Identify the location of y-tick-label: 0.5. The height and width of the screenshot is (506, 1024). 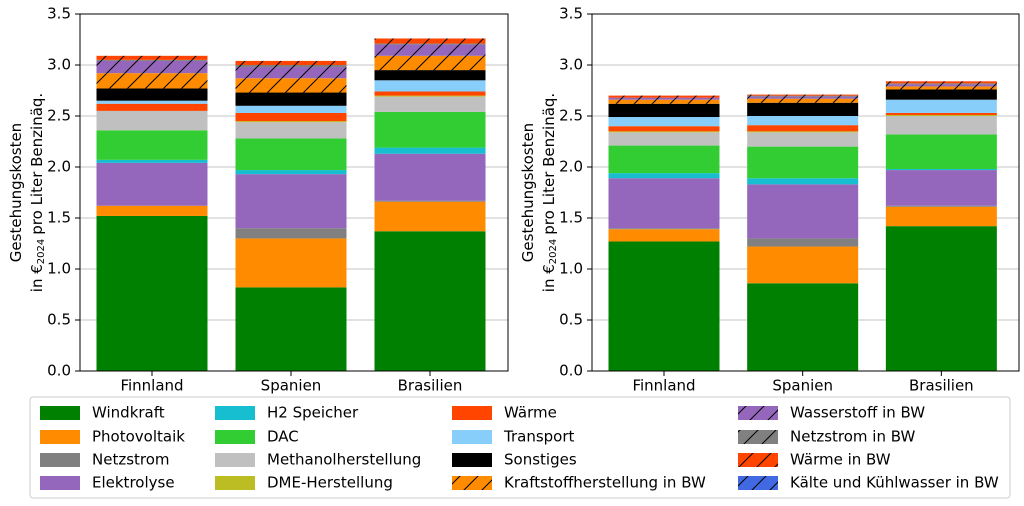
(571, 320).